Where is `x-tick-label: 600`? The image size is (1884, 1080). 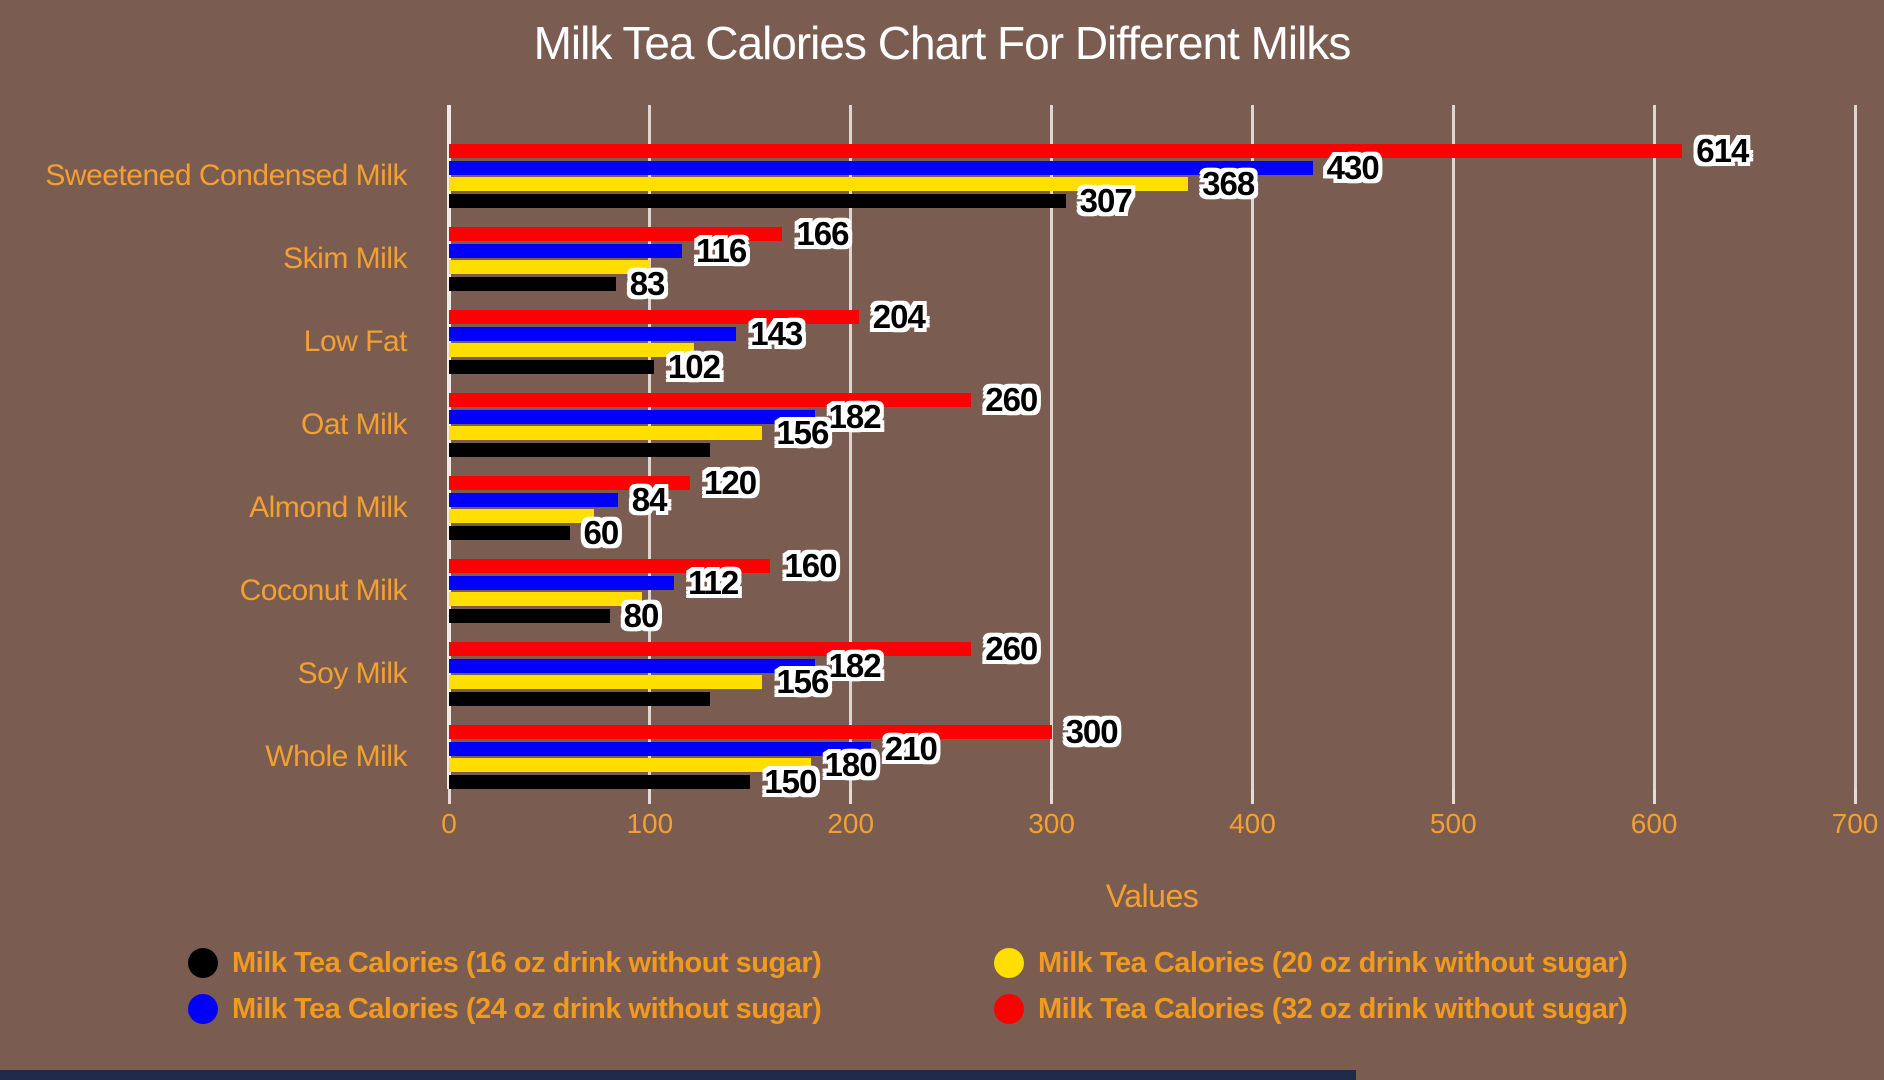
x-tick-label: 600 is located at coordinates (1654, 823).